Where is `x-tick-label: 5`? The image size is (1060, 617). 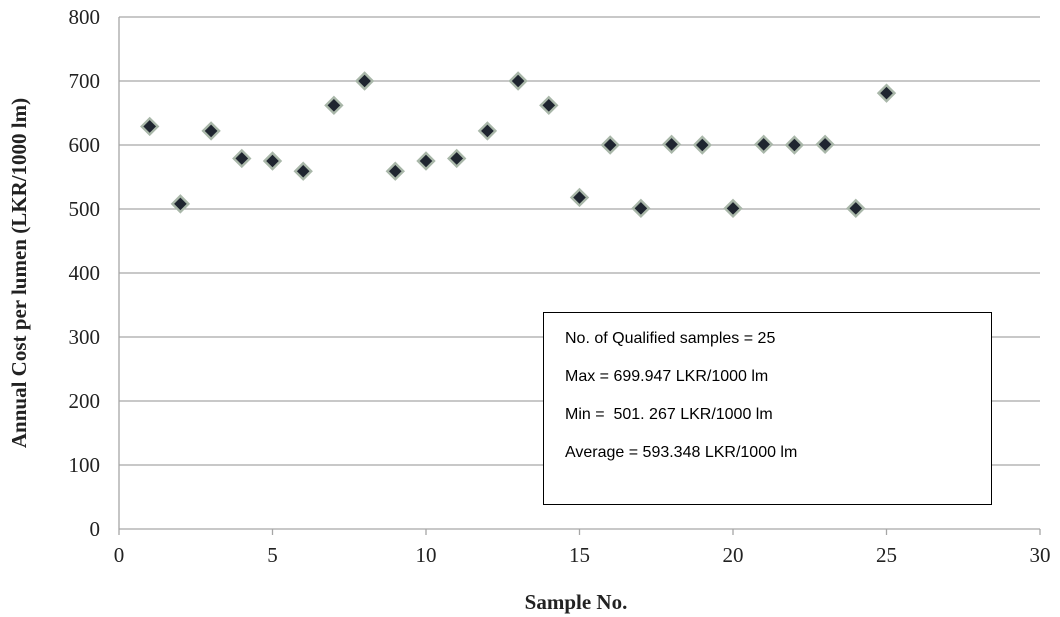 x-tick-label: 5 is located at coordinates (272, 555).